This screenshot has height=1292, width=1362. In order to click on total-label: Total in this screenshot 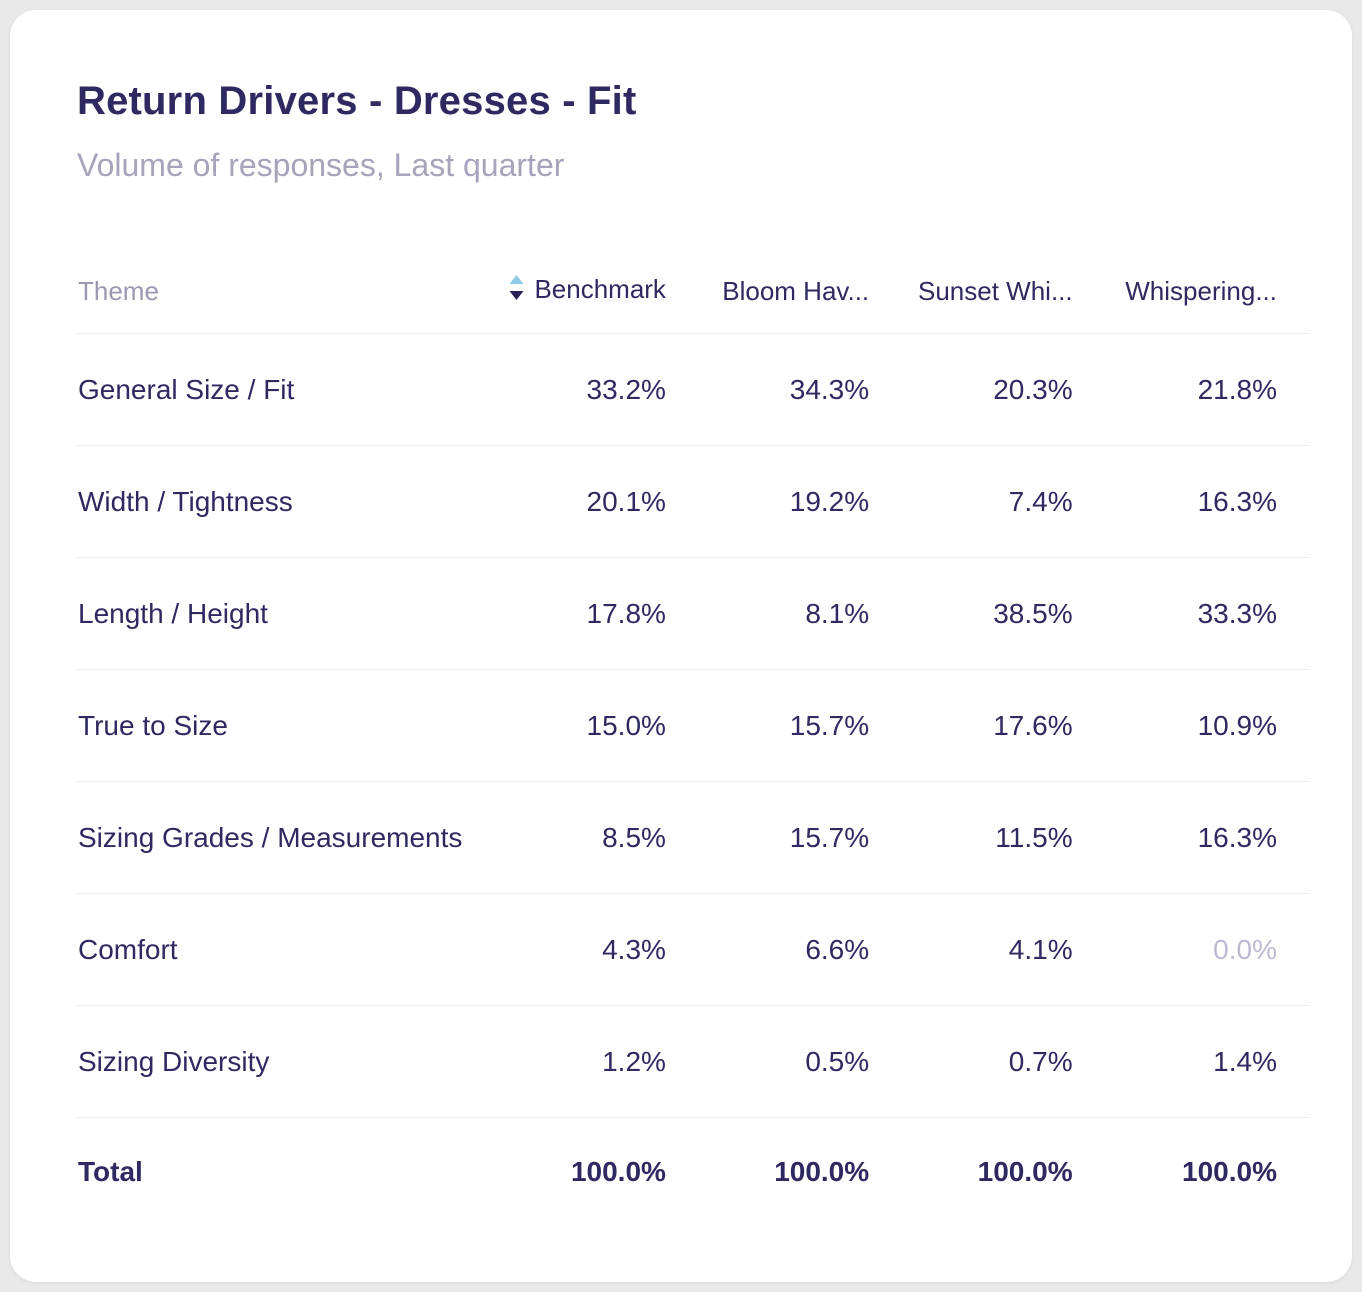, I will do `click(110, 1172)`.